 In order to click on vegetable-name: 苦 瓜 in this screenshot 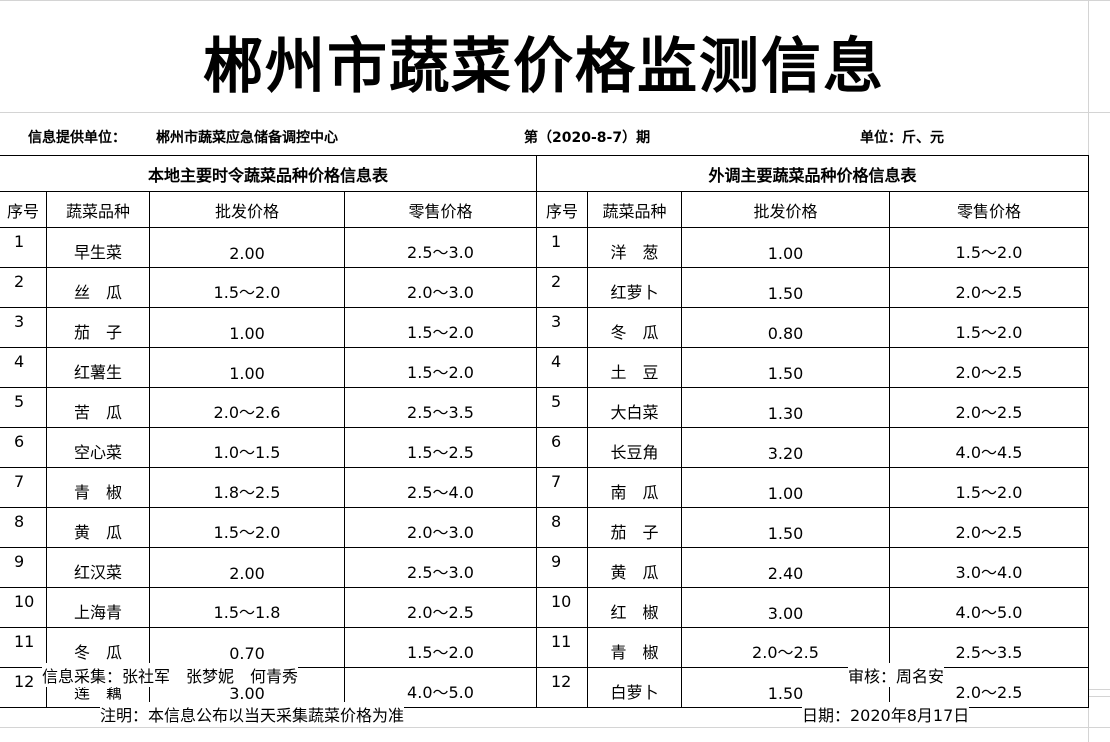, I will do `click(98, 407)`.